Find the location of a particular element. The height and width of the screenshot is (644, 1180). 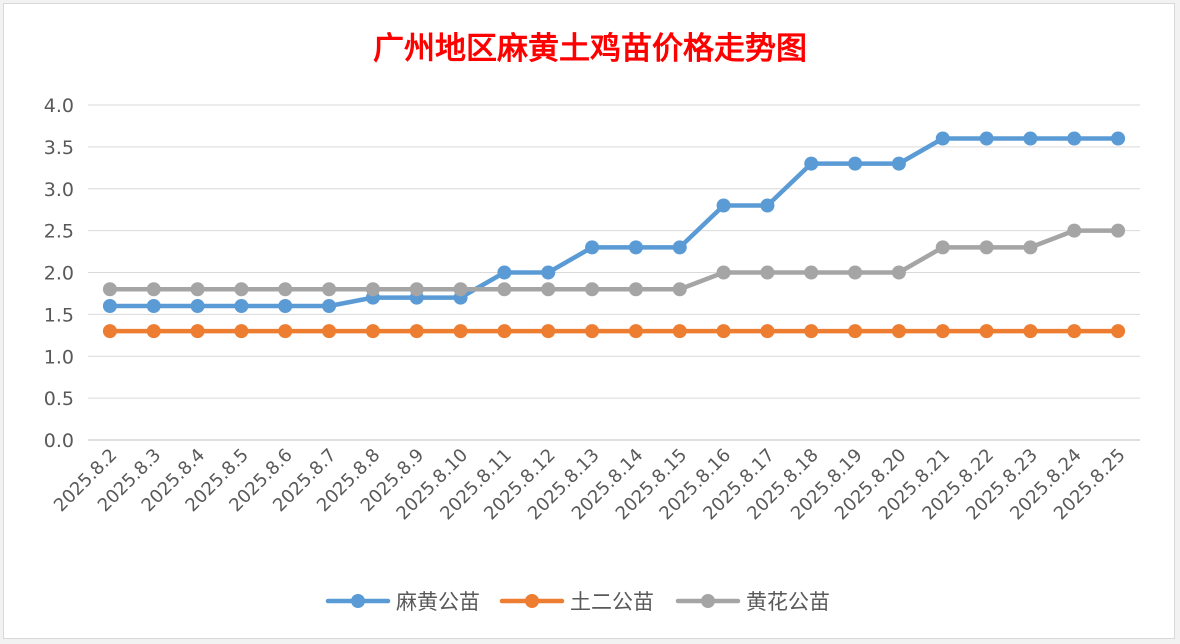

series-line is located at coordinates (614, 260).